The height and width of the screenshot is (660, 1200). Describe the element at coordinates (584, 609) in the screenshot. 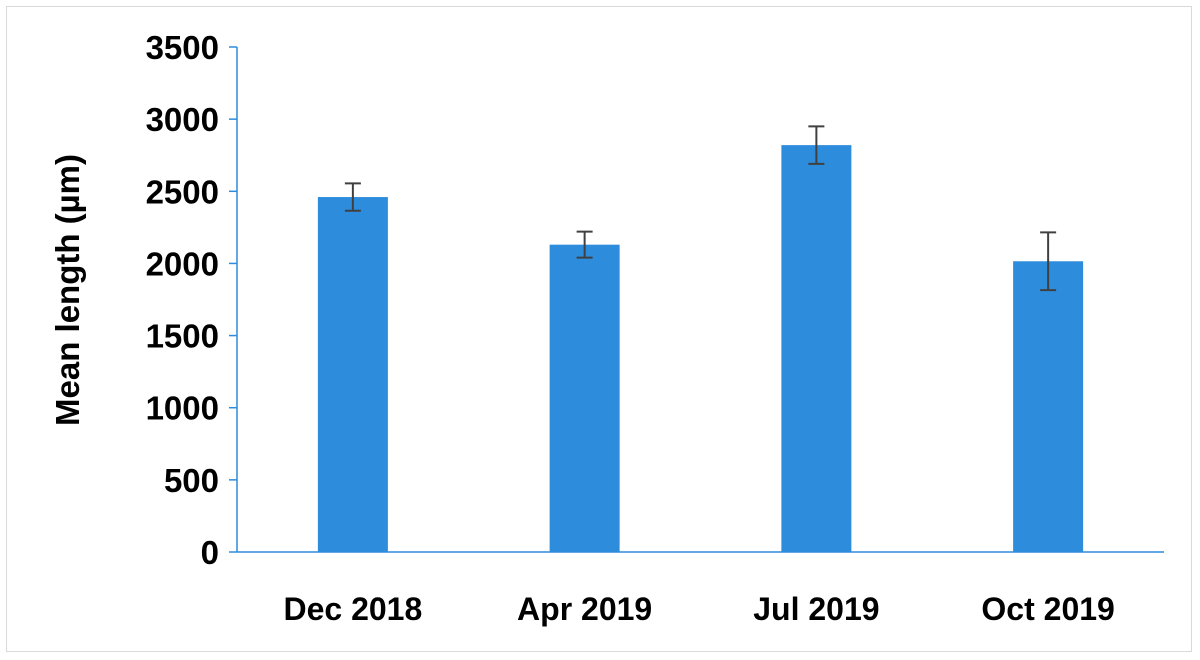

I see `x-category-label-apr-2019: Apr 2019` at that location.